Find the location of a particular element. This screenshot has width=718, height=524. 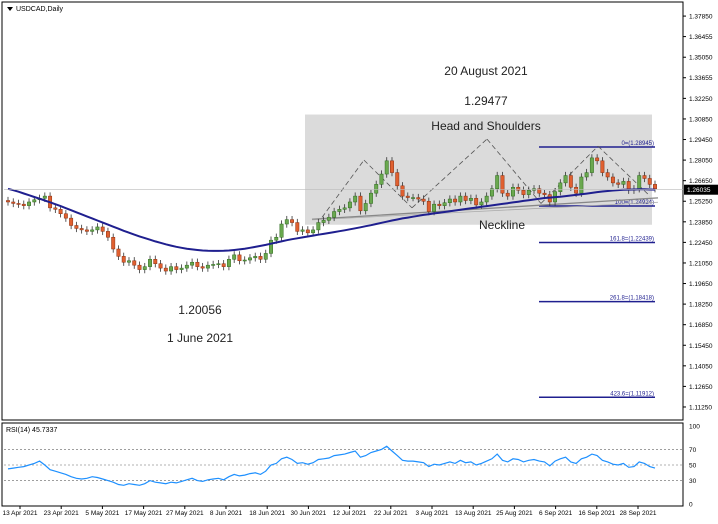

low-price-label: 1.20056 is located at coordinates (200, 310).